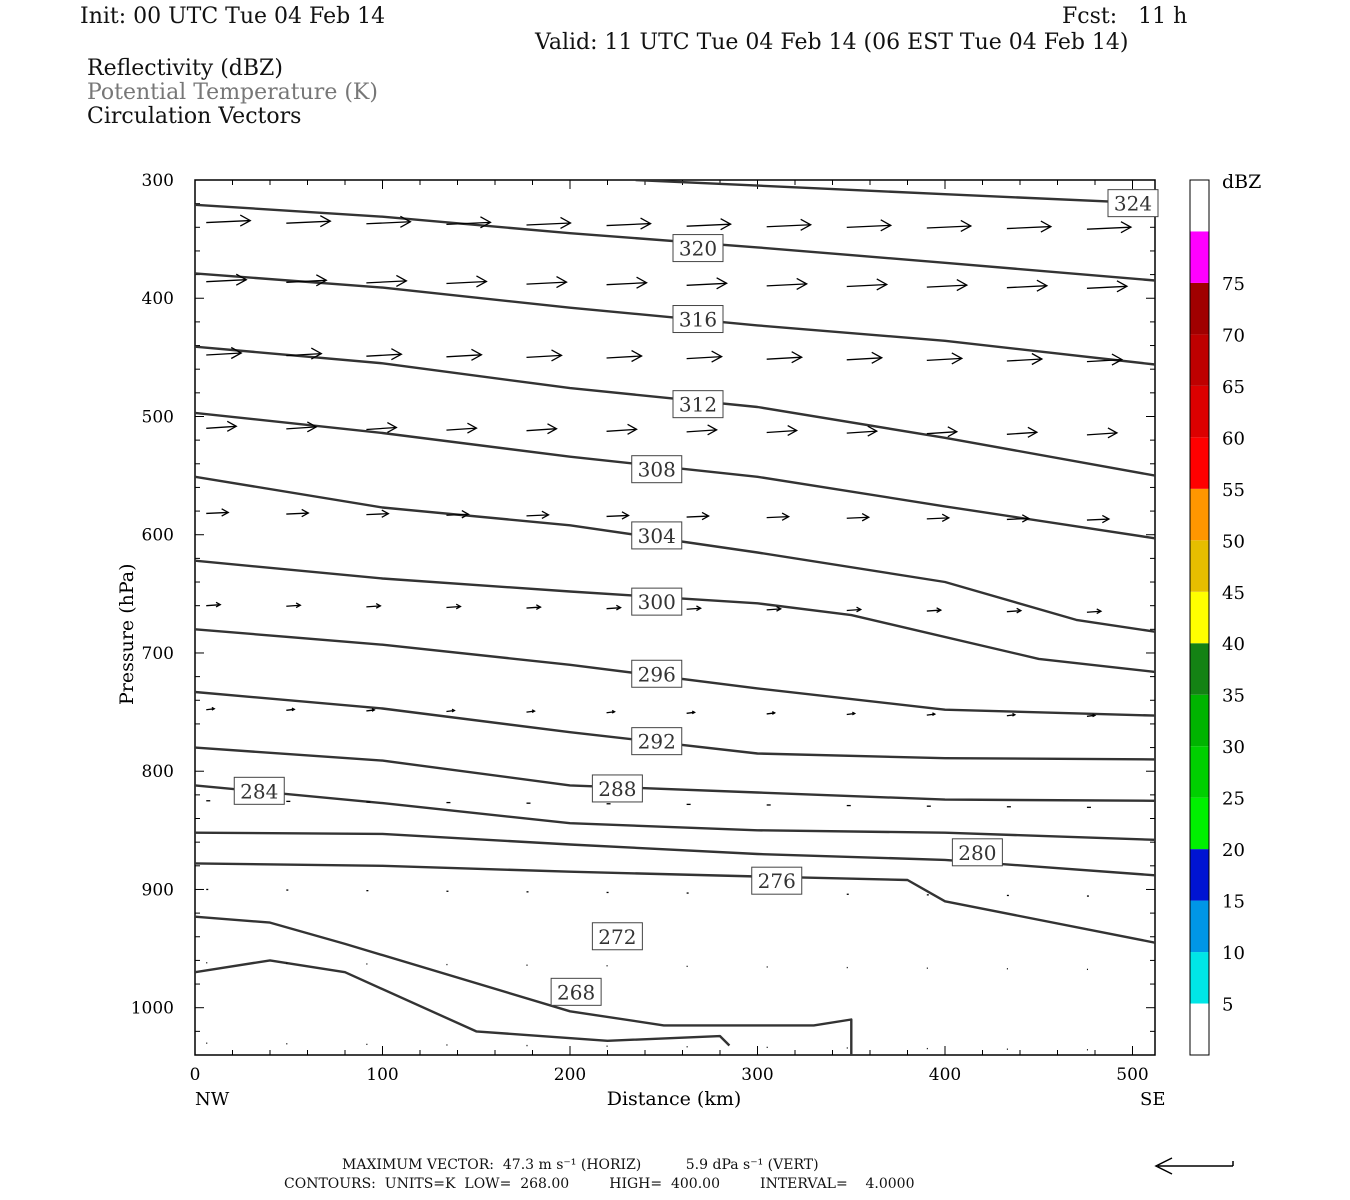 This screenshot has height=1200, width=1350. Describe the element at coordinates (212, 1099) in the screenshot. I see `nw-label: NW` at that location.